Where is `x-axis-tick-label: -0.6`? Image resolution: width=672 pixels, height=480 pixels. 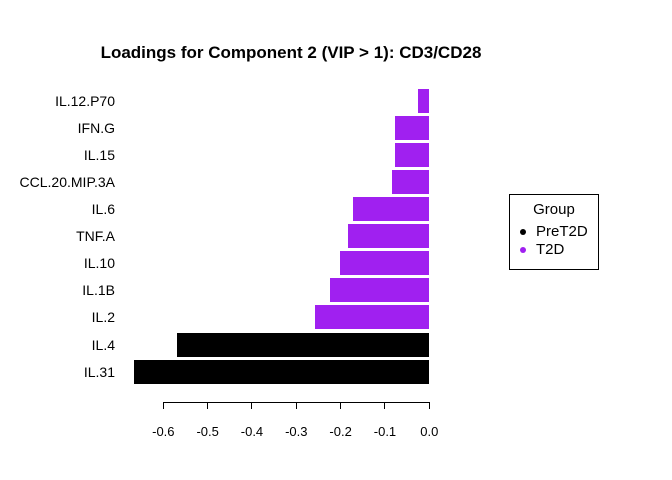 x-axis-tick-label: -0.6 is located at coordinates (163, 431).